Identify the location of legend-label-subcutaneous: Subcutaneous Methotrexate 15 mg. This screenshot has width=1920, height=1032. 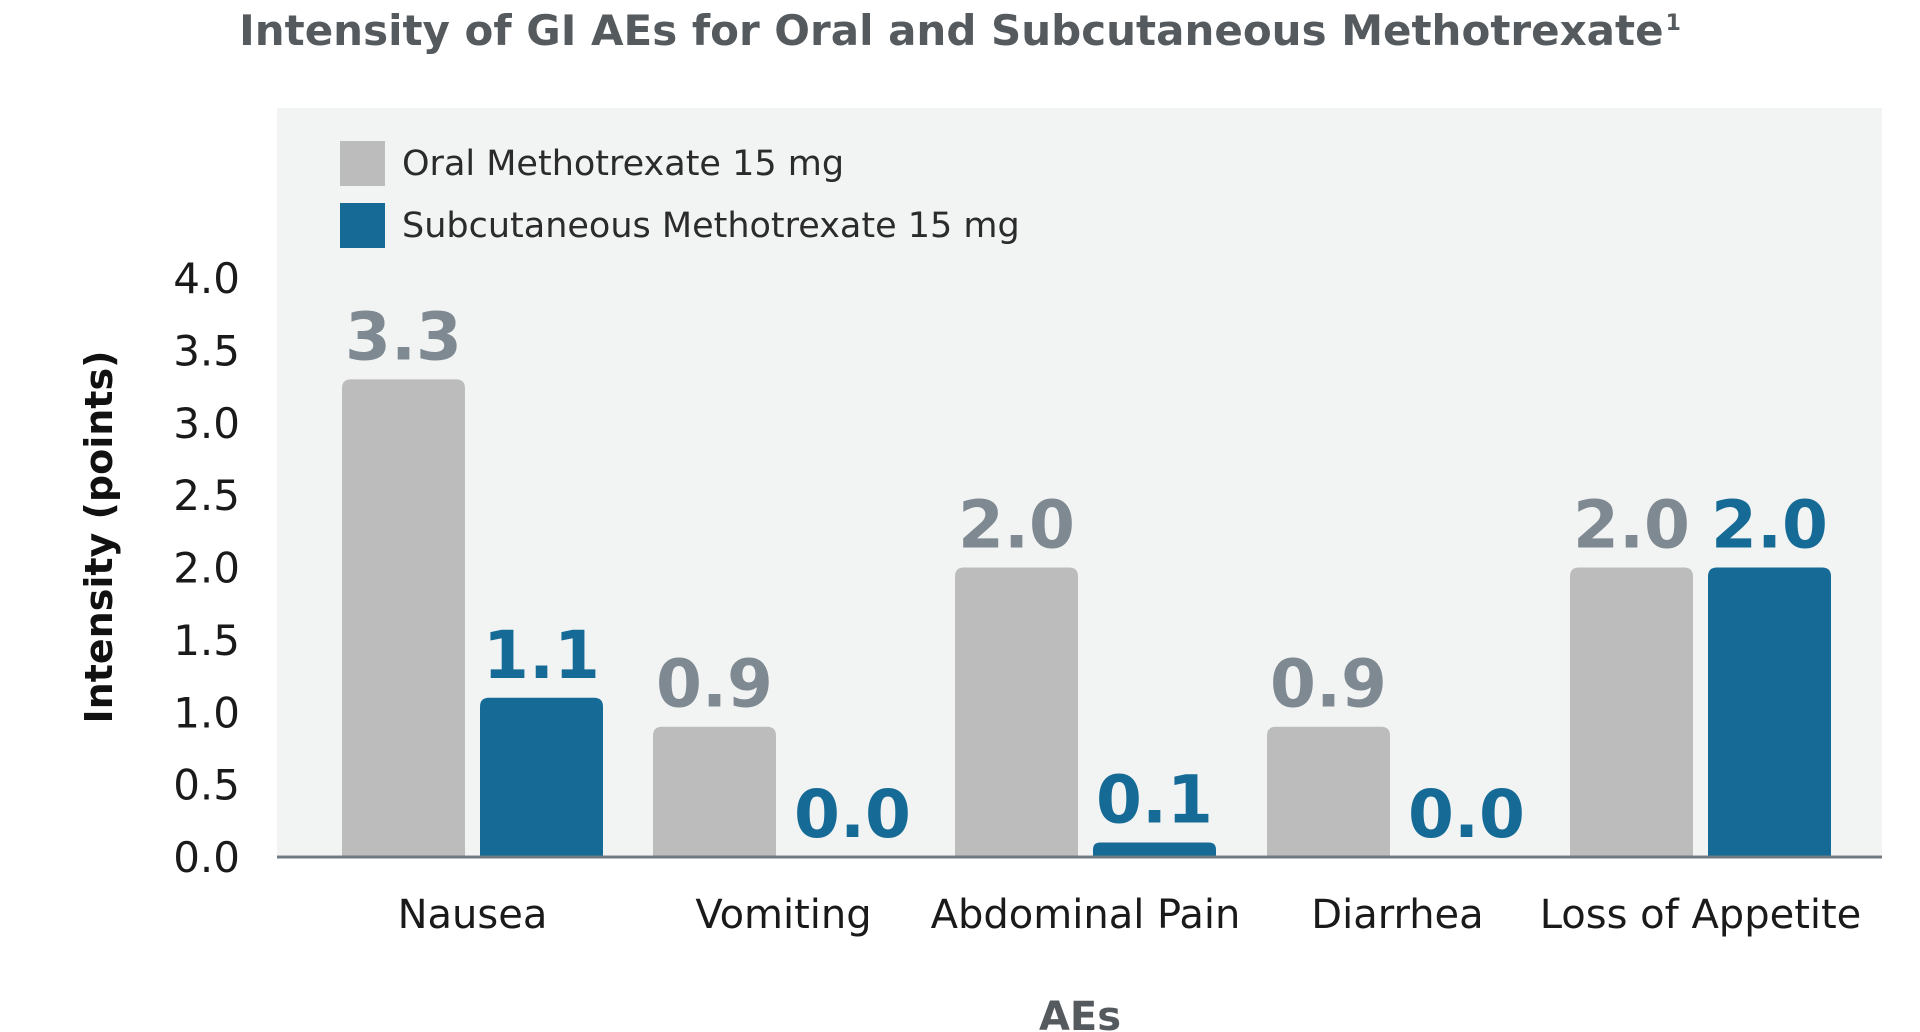
(711, 226).